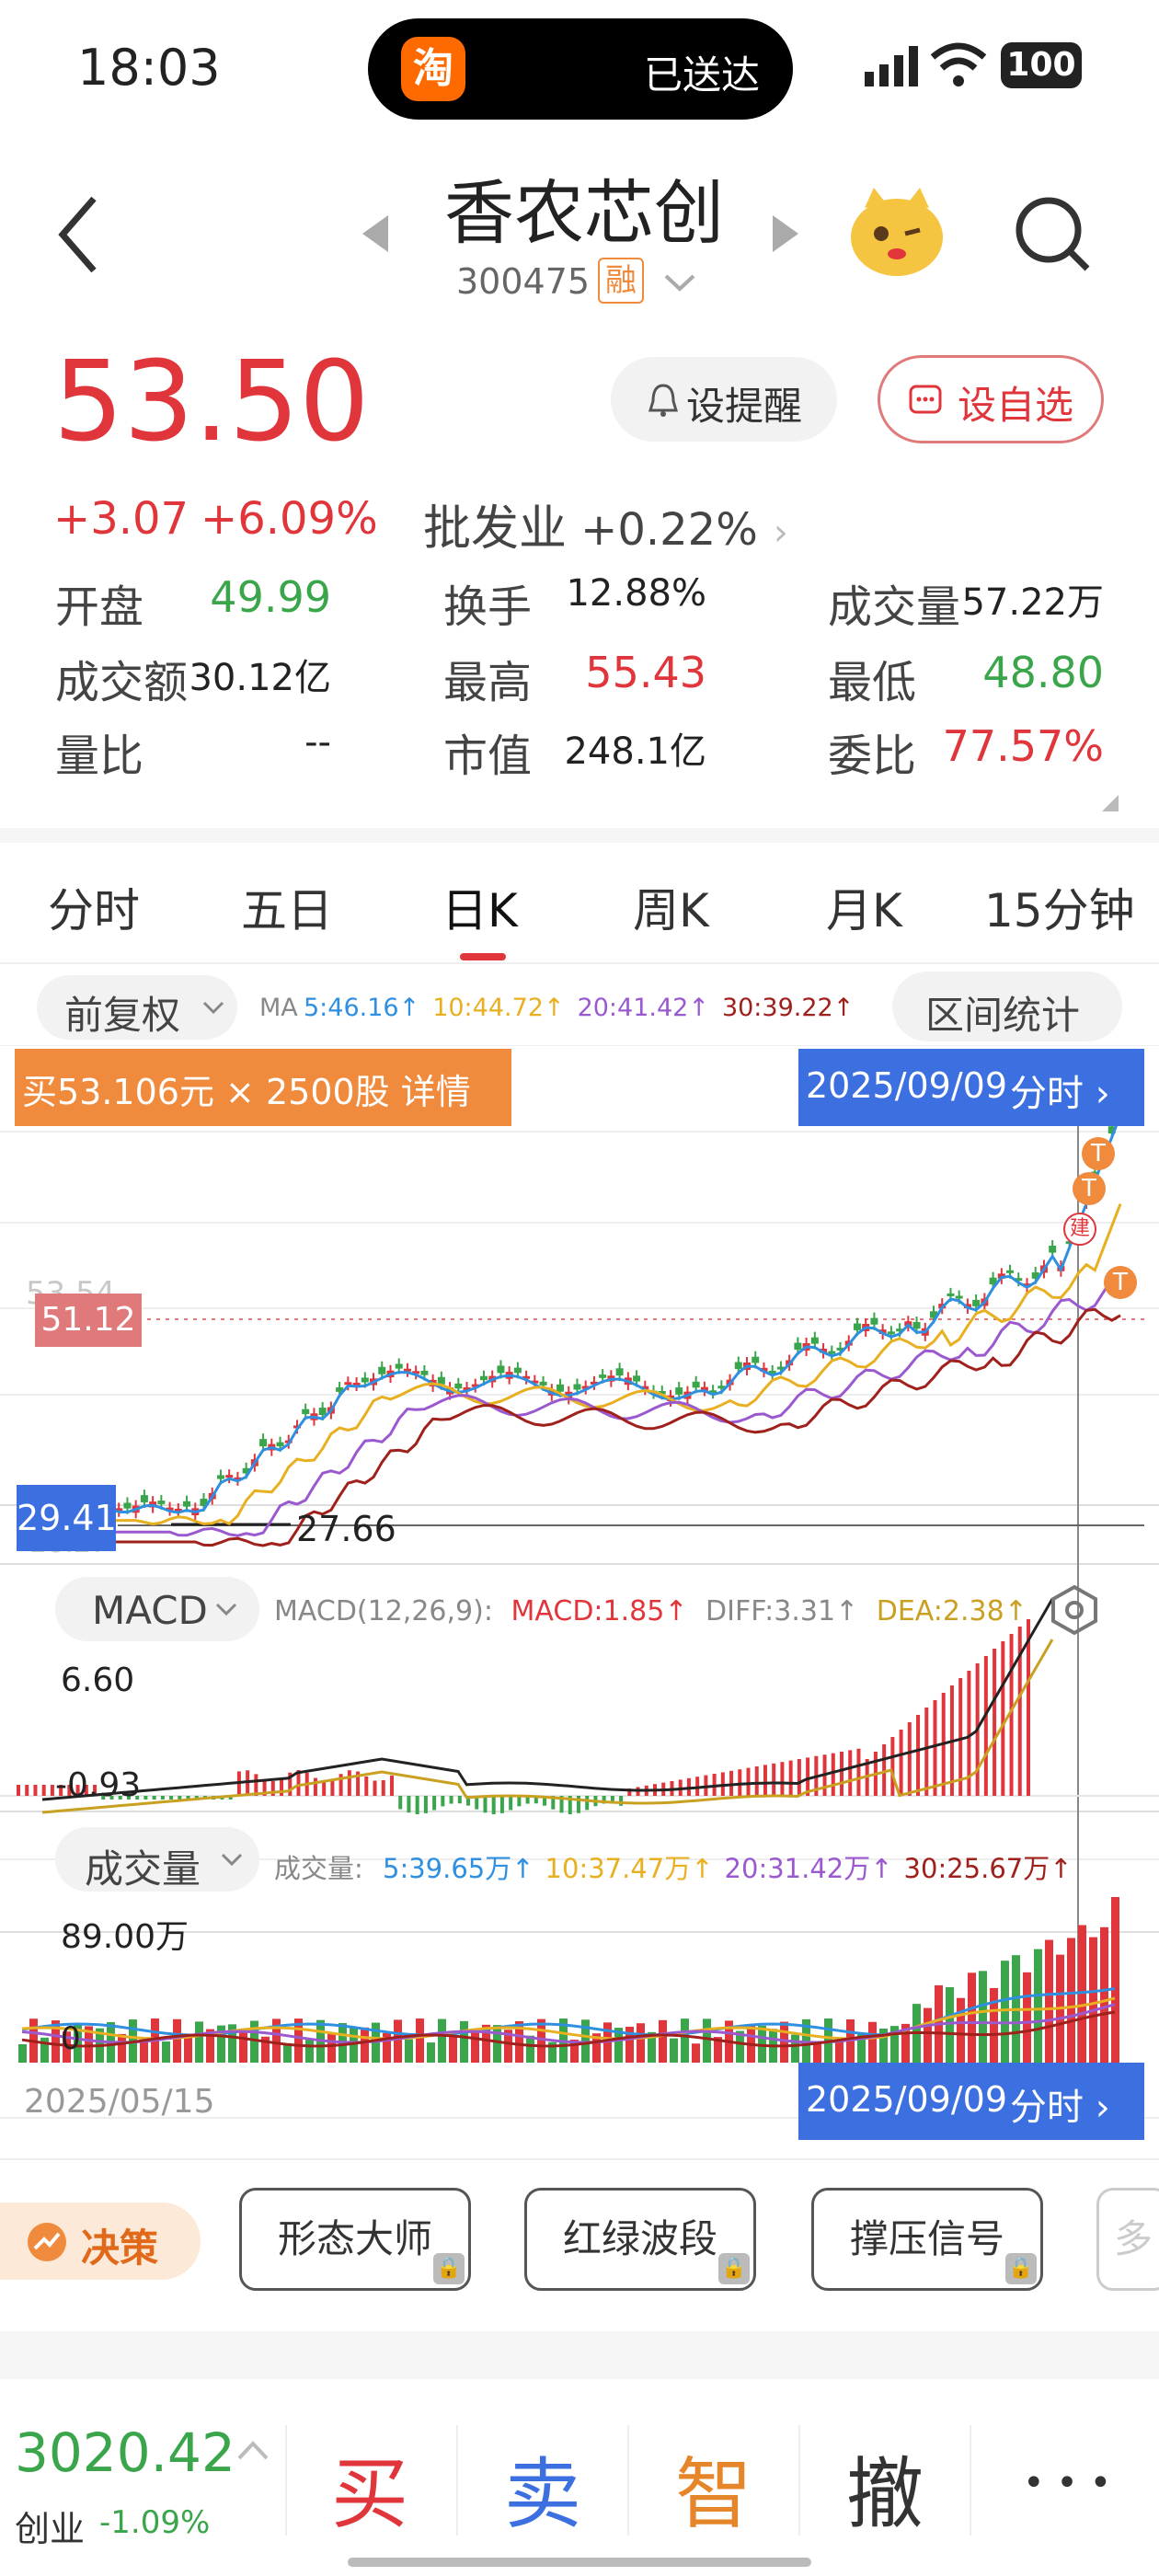 This screenshot has width=1159, height=2576. I want to click on cancel-order-button: 撤, so click(885, 2494).